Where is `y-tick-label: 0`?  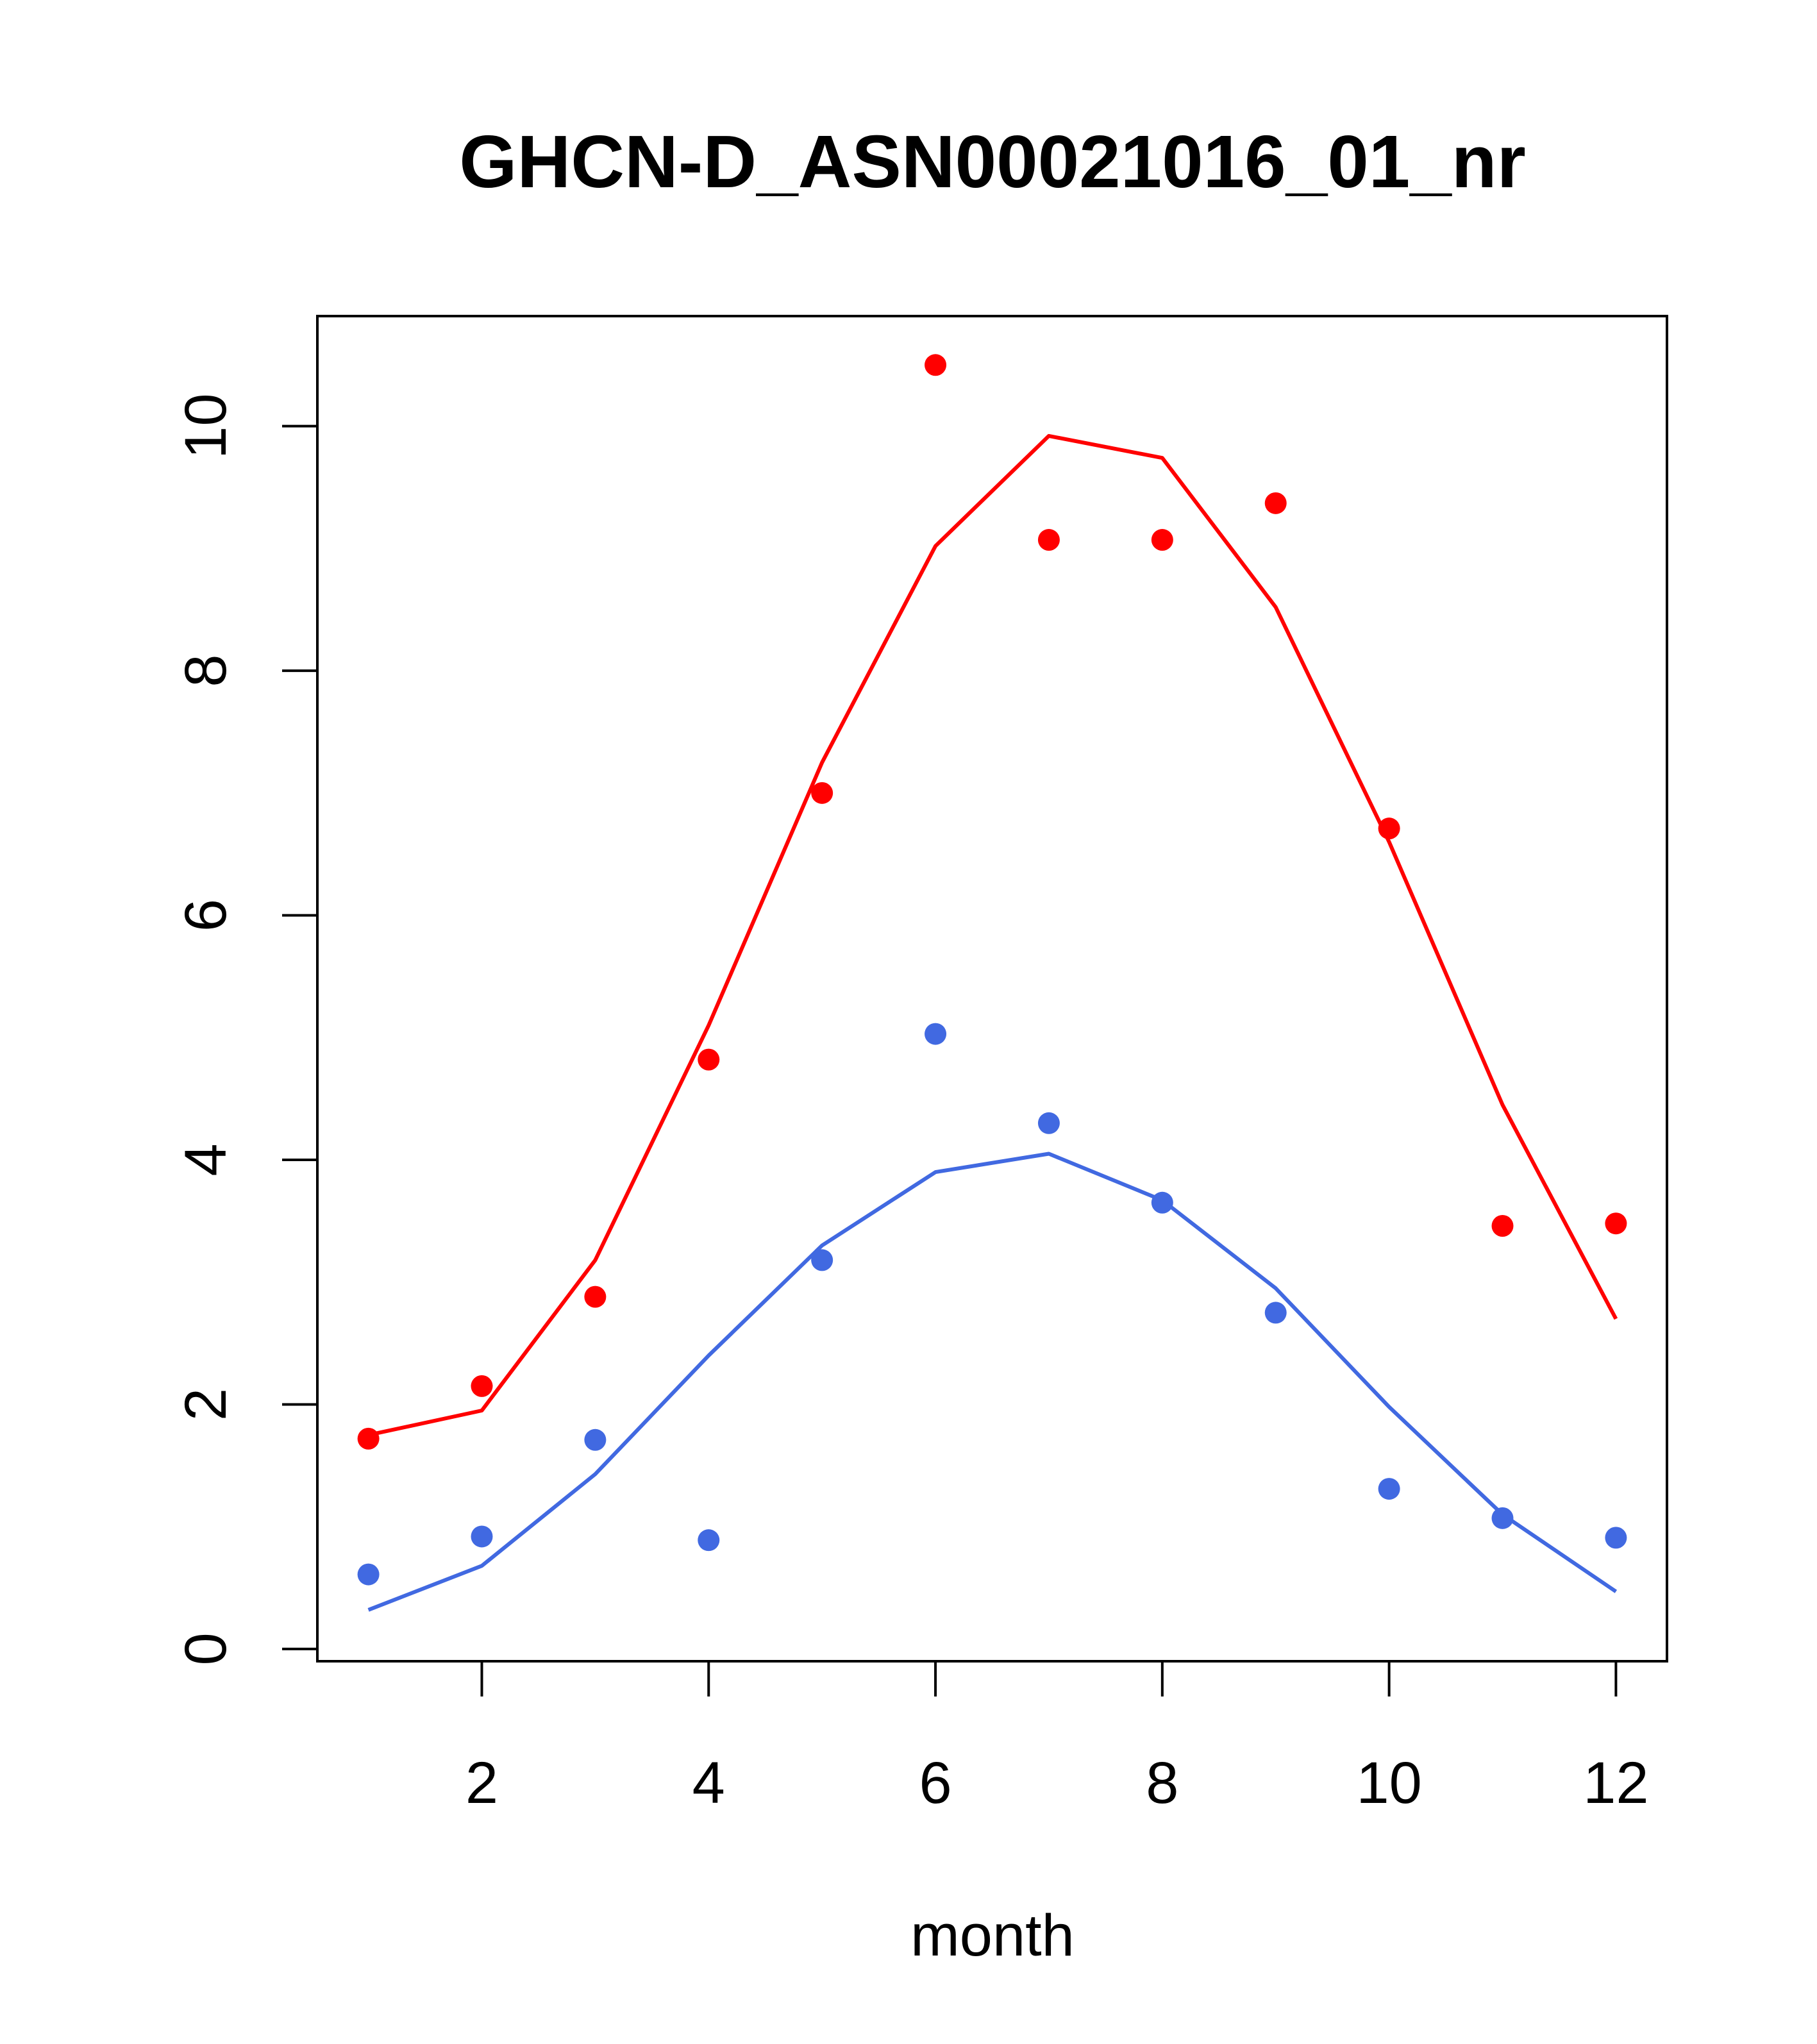
y-tick-label: 0 is located at coordinates (206, 1648).